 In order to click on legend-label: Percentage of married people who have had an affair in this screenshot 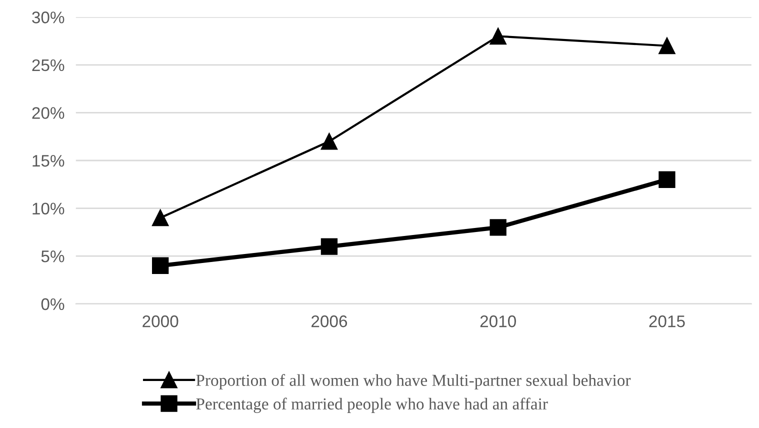, I will do `click(372, 405)`.